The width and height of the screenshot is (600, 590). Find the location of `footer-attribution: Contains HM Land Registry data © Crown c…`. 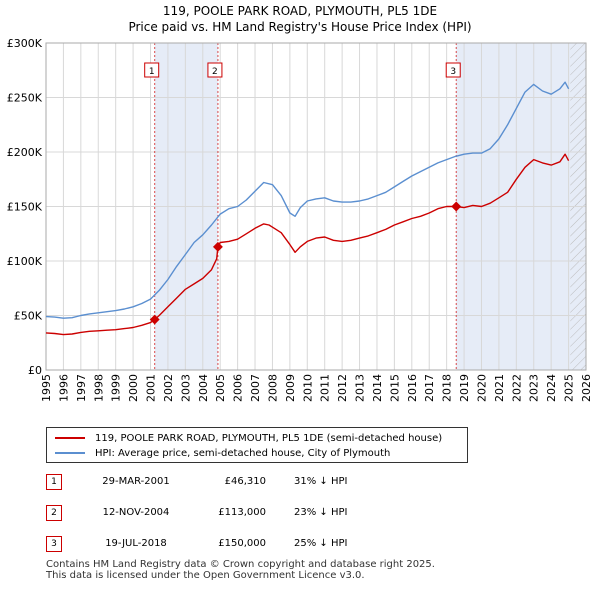

footer-attribution: Contains HM Land Registry data © Crown c… is located at coordinates (316, 570).